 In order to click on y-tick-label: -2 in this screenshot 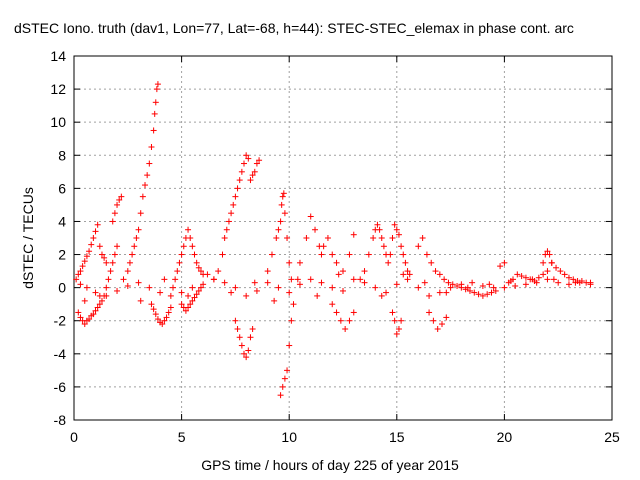, I will do `click(60, 321)`.